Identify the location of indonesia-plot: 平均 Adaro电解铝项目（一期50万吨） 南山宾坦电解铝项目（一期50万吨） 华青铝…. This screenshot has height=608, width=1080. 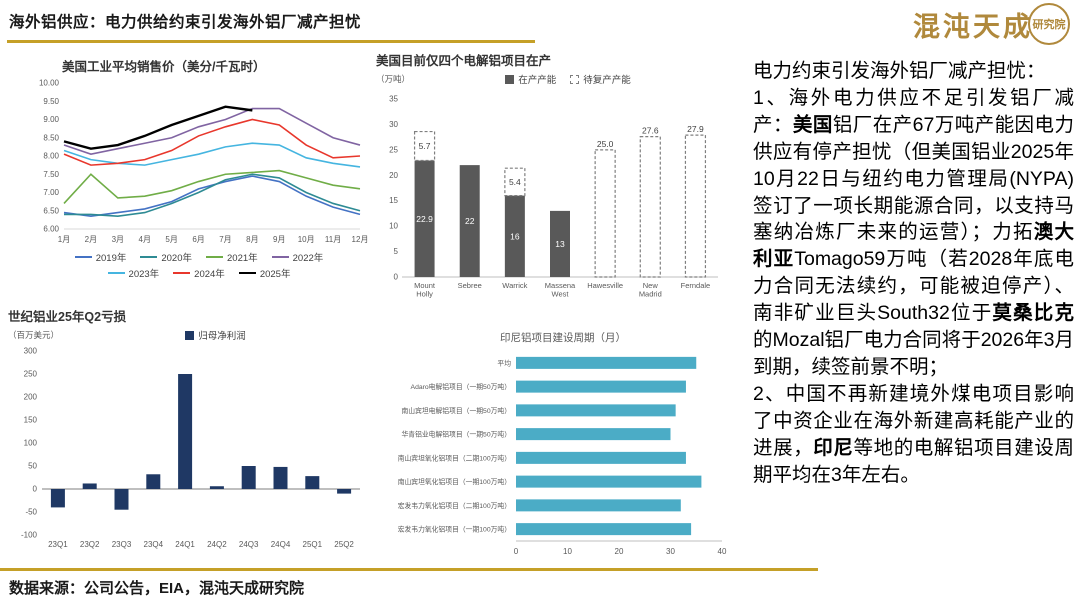
(563, 452).